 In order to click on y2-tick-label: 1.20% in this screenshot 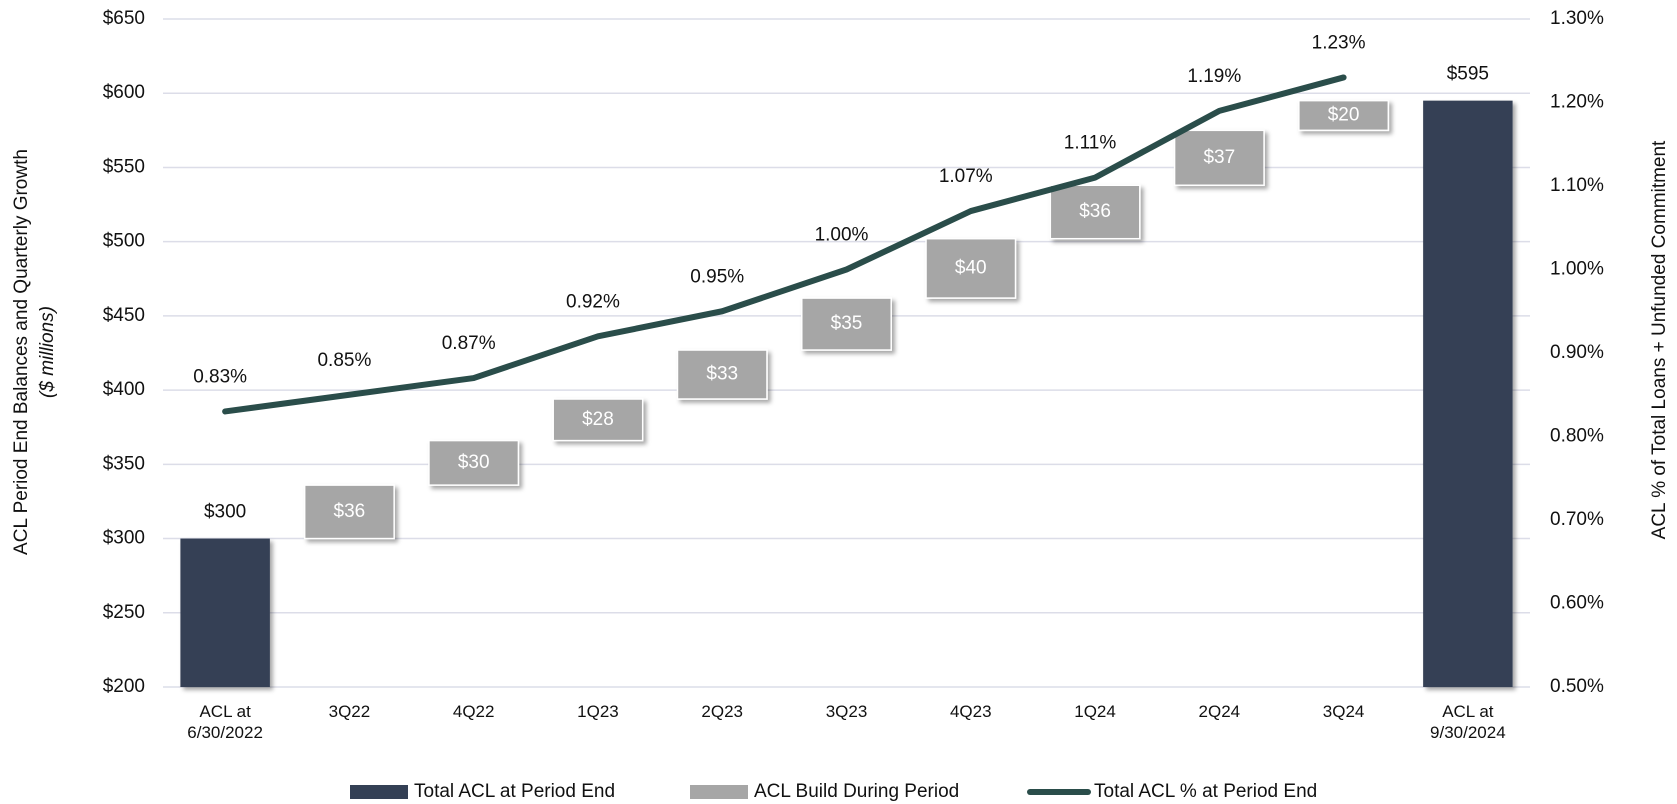, I will do `click(1577, 102)`.